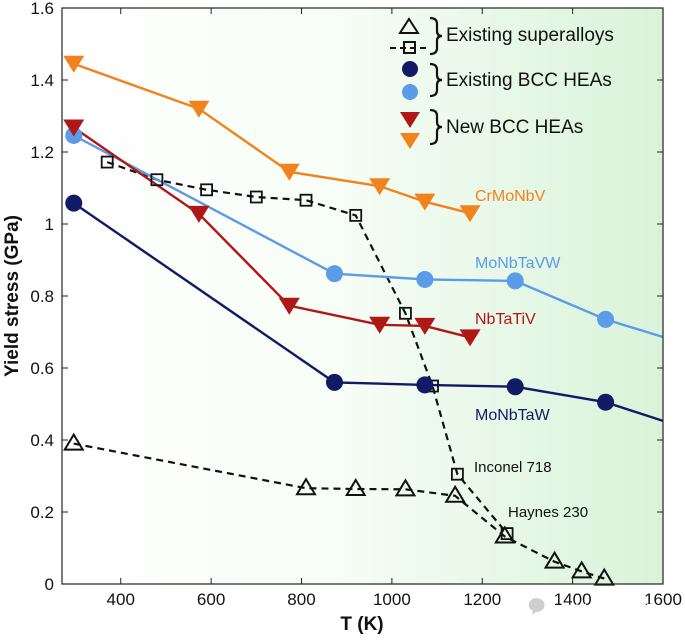  Describe the element at coordinates (513, 415) in the screenshot. I see `series-label-monbtaw: MoNbTaW` at that location.